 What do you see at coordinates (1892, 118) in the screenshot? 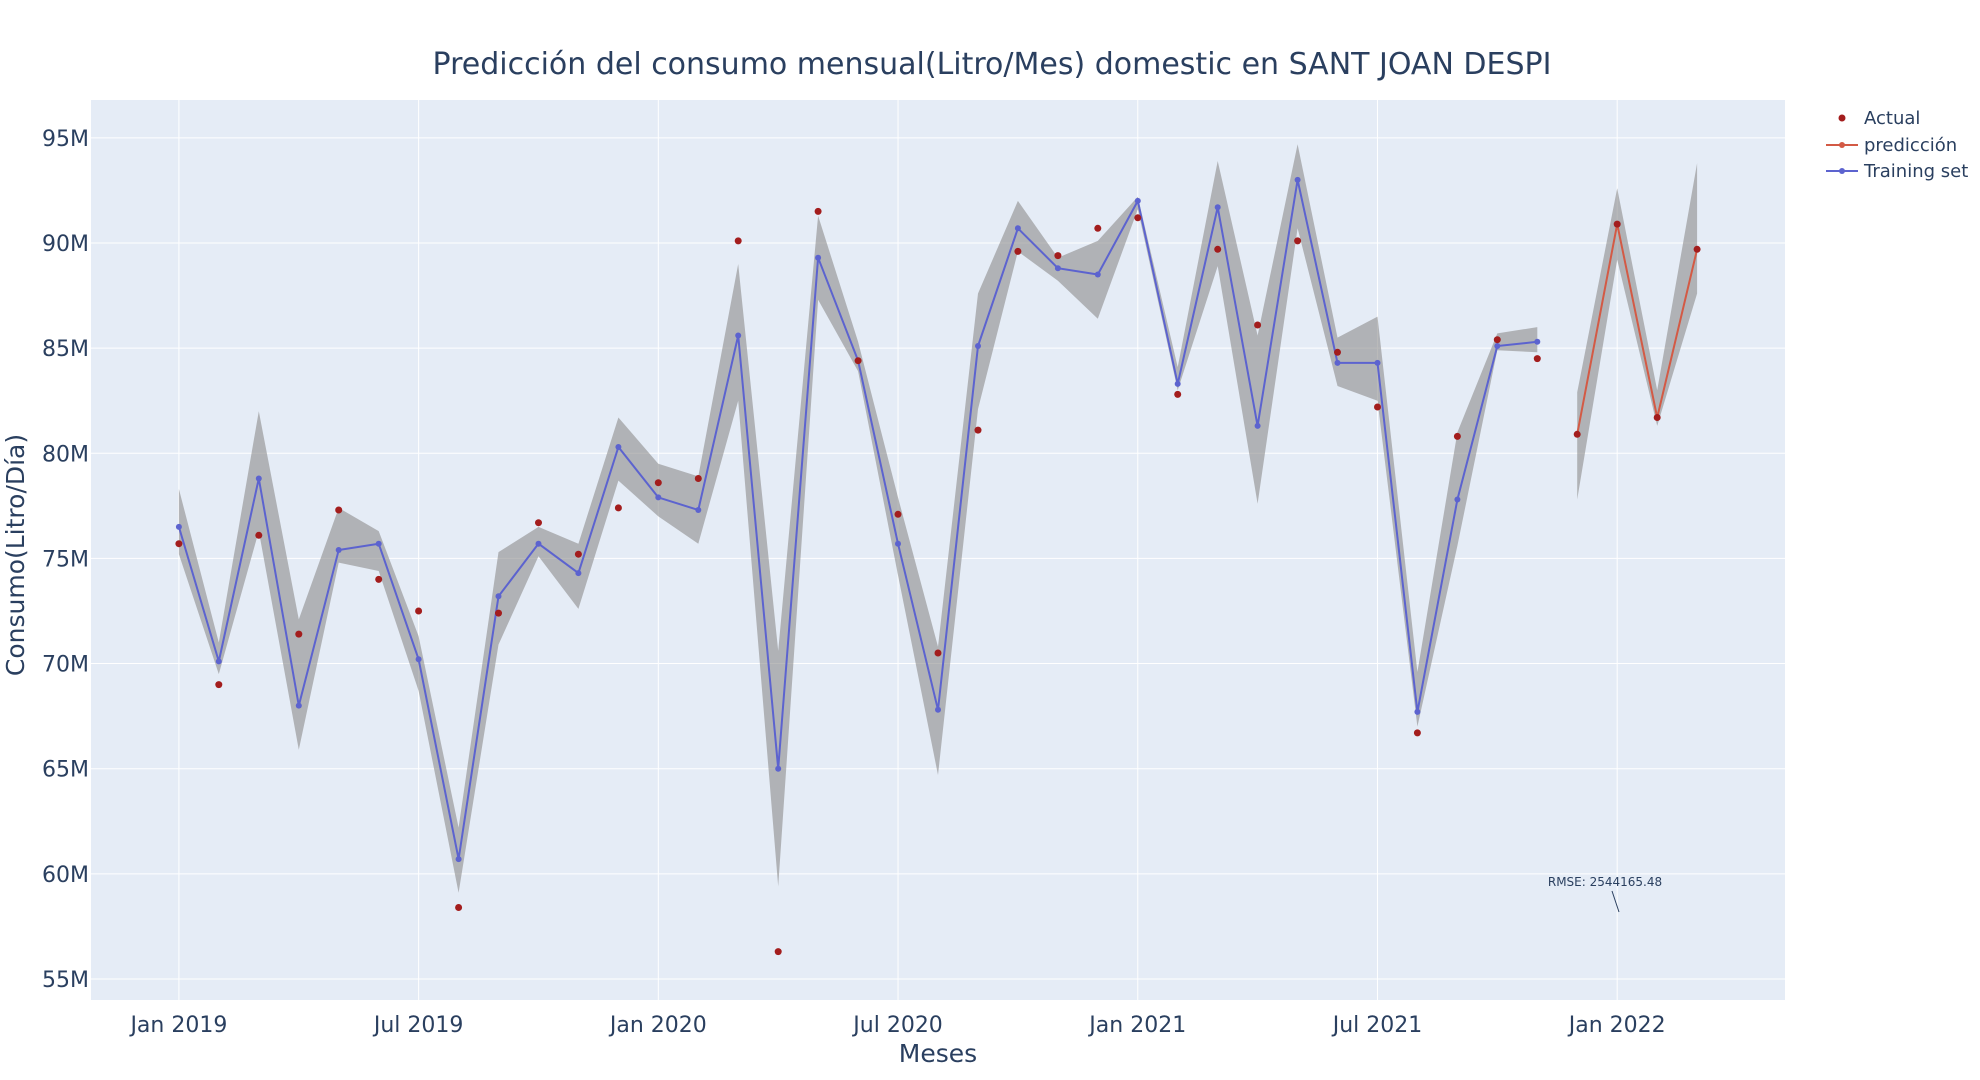
I see `legend-label-actual: Actual` at bounding box center [1892, 118].